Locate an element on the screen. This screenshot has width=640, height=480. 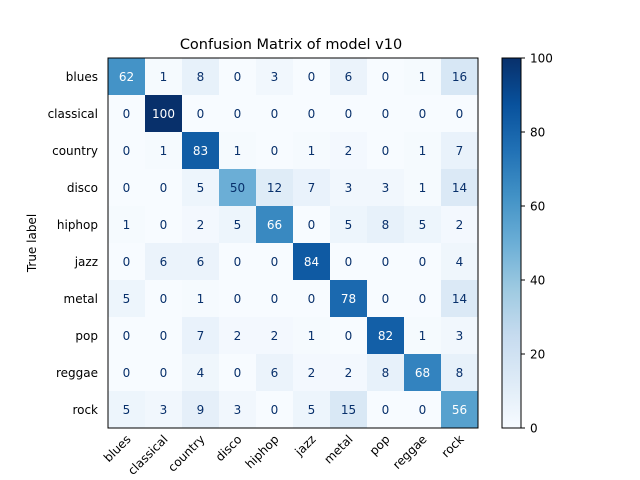
x-tick-label: pop is located at coordinates (380, 445).